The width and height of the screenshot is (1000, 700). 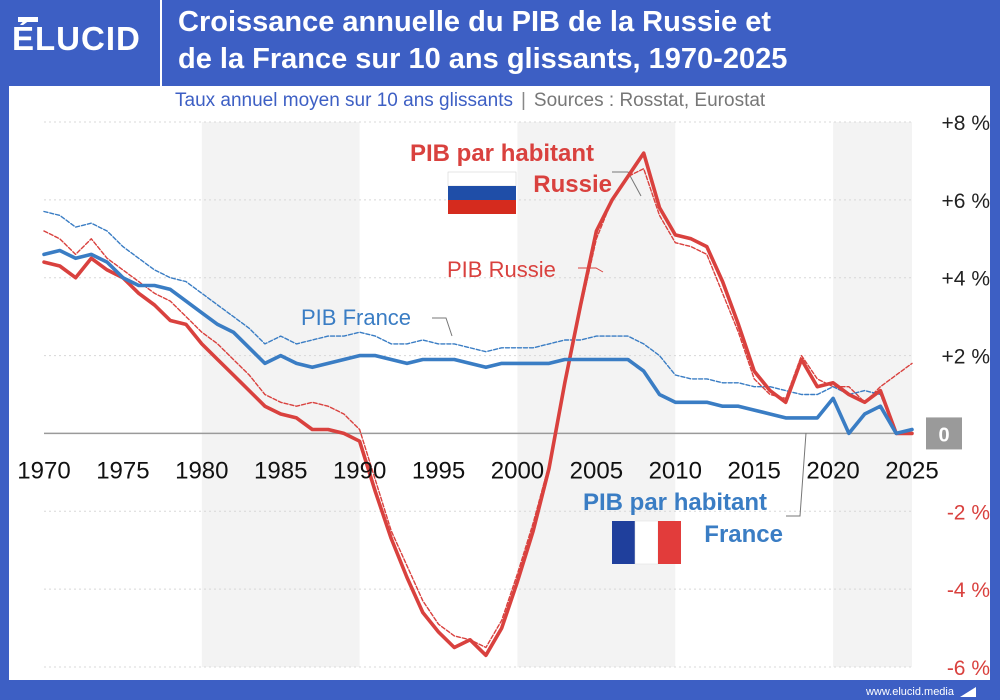 What do you see at coordinates (76, 38) in the screenshot?
I see `brand-logo: ÉLUCID` at bounding box center [76, 38].